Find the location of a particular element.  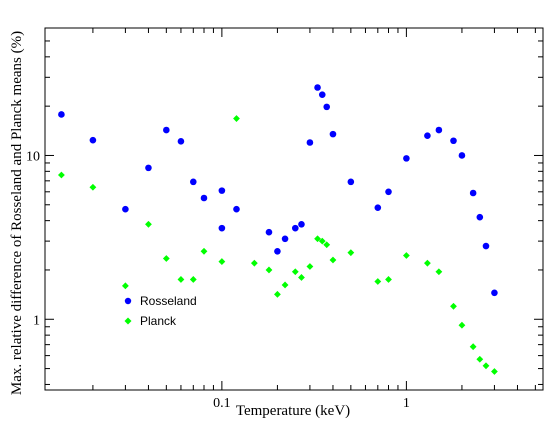

x-tick-label: 1 is located at coordinates (406, 403).